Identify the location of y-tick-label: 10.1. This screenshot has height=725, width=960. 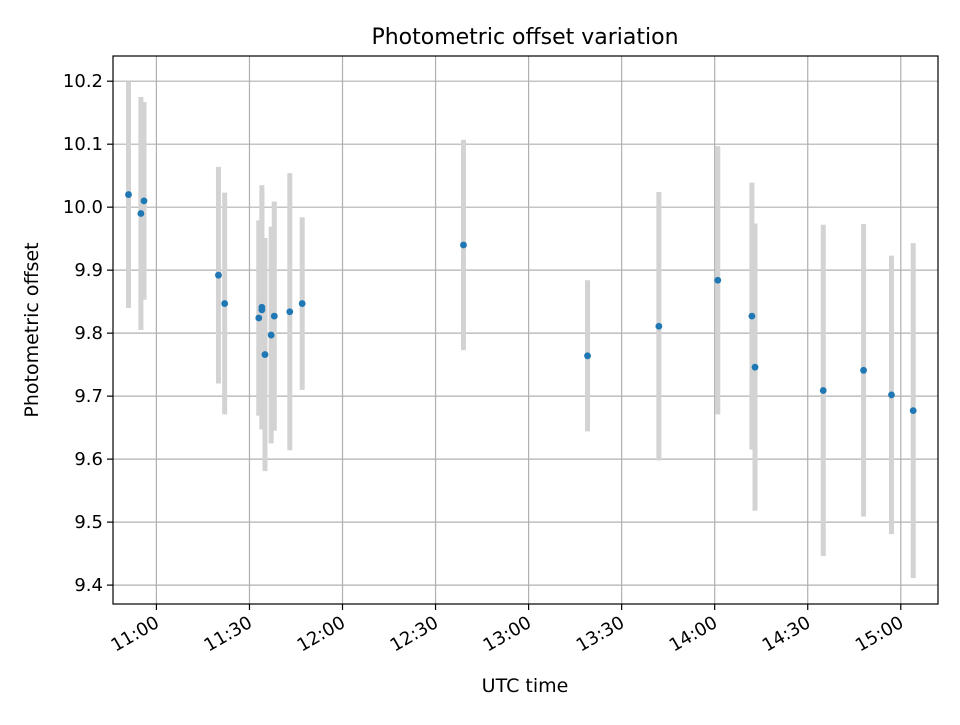
(83, 144).